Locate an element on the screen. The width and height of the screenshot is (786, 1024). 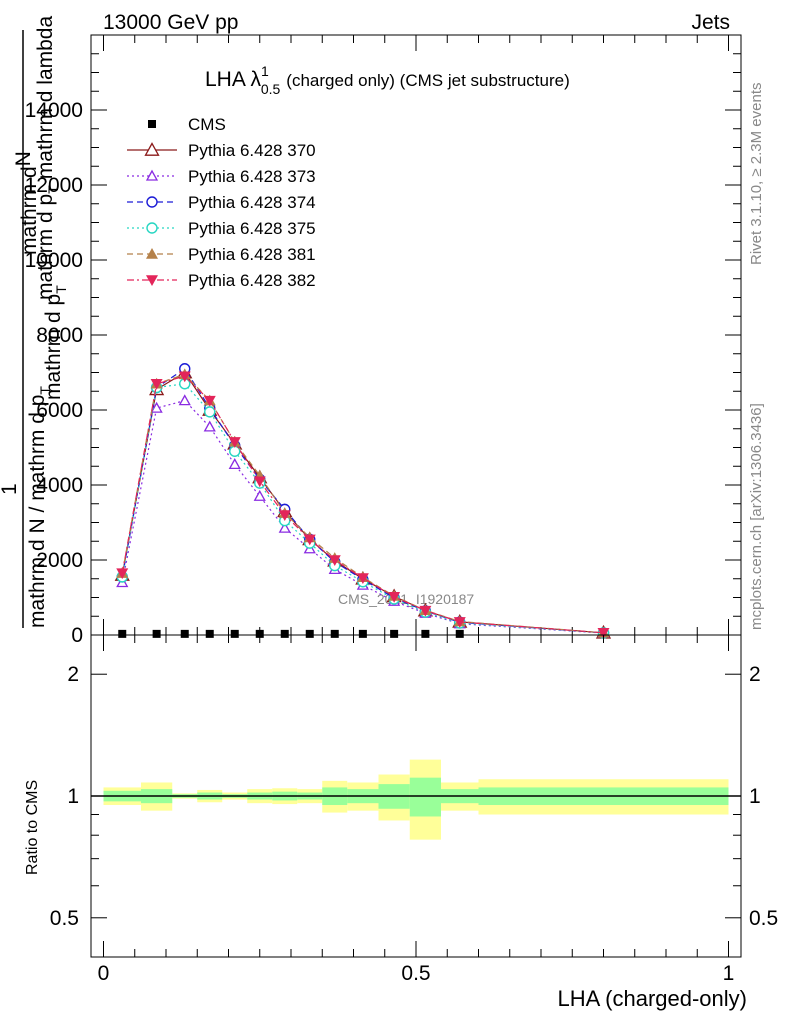
ratio-bands is located at coordinates (416, 799).